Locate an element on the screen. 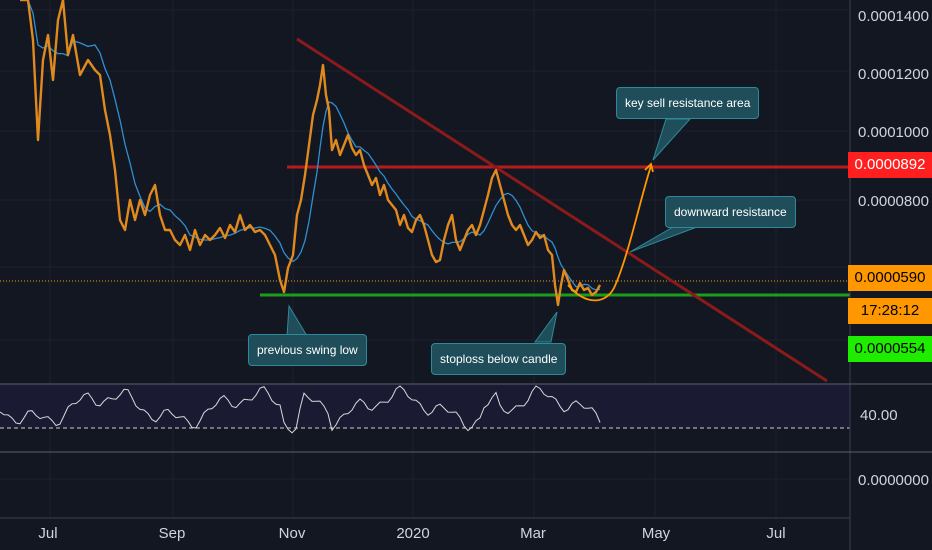 Image resolution: width=932 pixels, height=550 pixels. time-tick-label: May is located at coordinates (656, 533).